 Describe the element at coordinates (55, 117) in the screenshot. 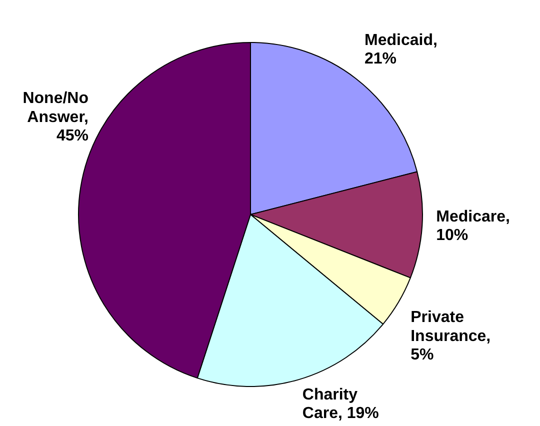

I see `slice-label: None/No Answer, 45%` at that location.